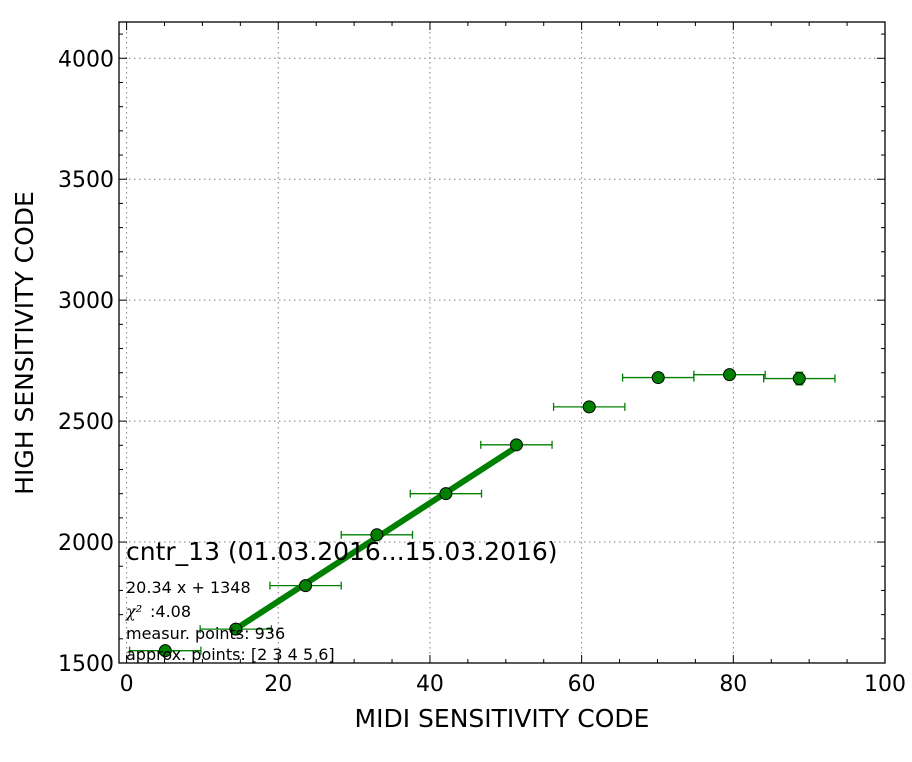 The image size is (912, 762). Describe the element at coordinates (133, 611) in the screenshot. I see `chi-squared-symbol: χ²` at that location.